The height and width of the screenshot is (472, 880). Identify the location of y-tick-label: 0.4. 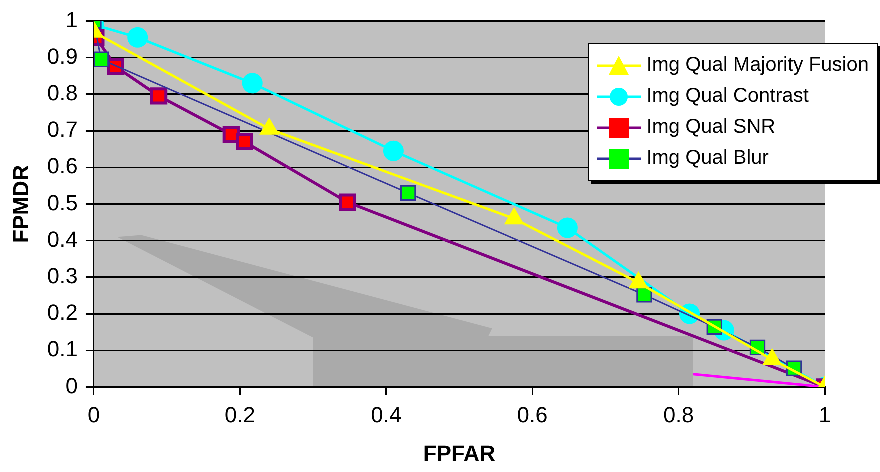
(62, 239).